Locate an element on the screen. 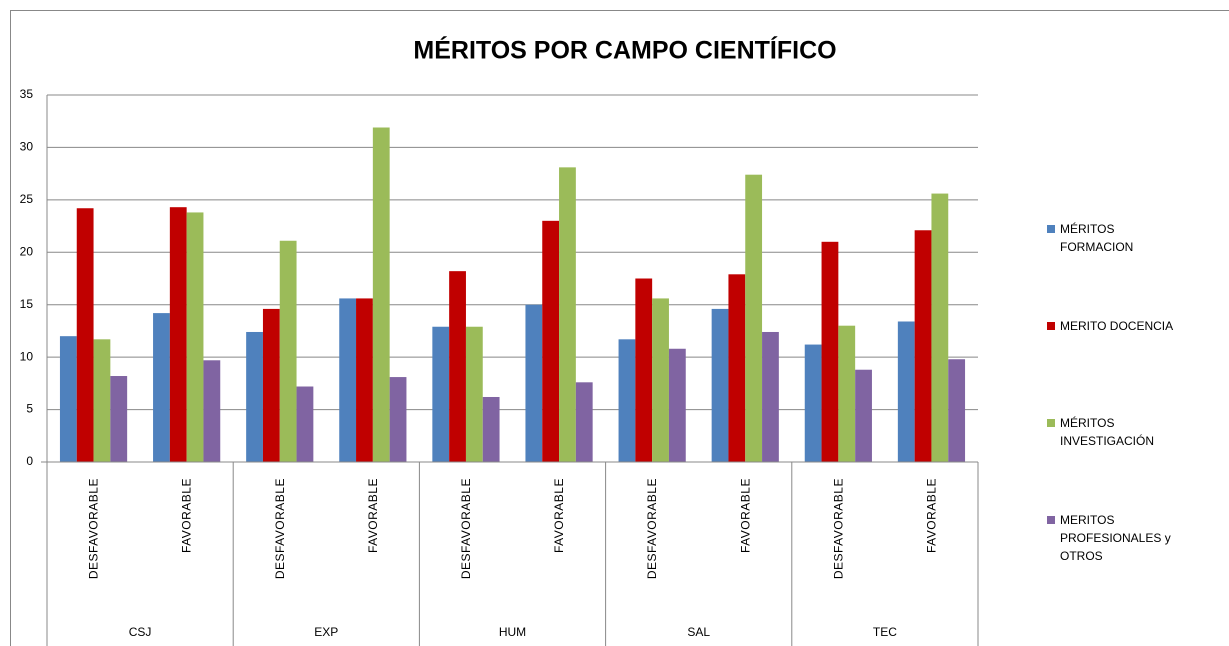 The height and width of the screenshot is (646, 1229). legend-item: MERITOS PROFESIONALES y OTROS is located at coordinates (1122, 539).